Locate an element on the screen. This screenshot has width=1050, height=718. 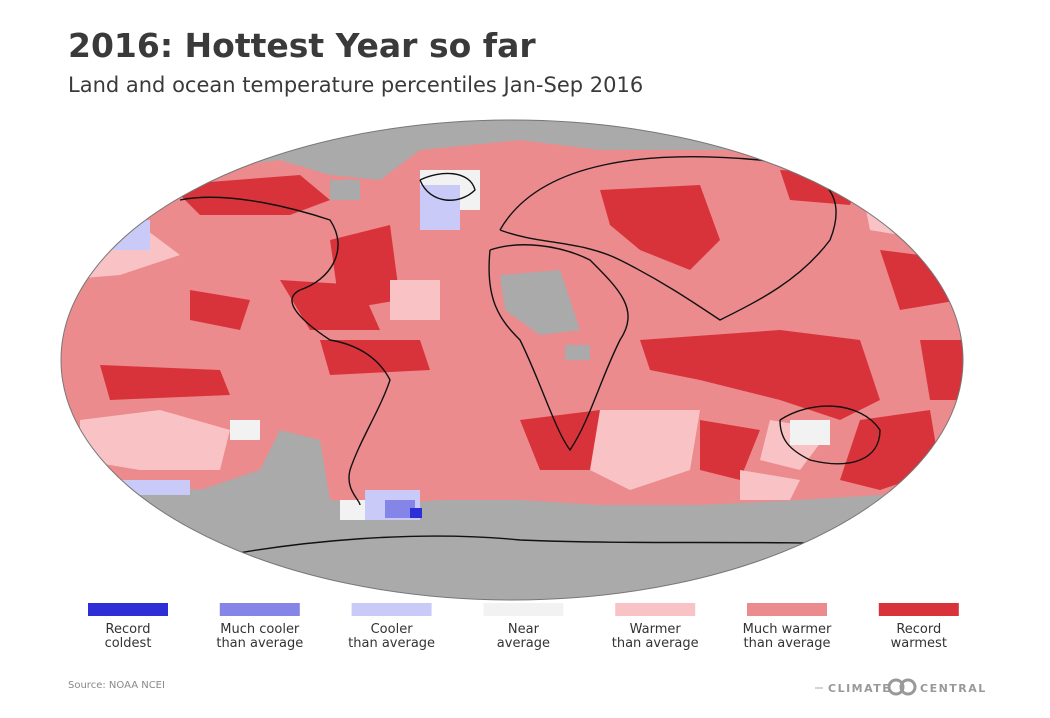
logo-icon is located at coordinates (902, 687).